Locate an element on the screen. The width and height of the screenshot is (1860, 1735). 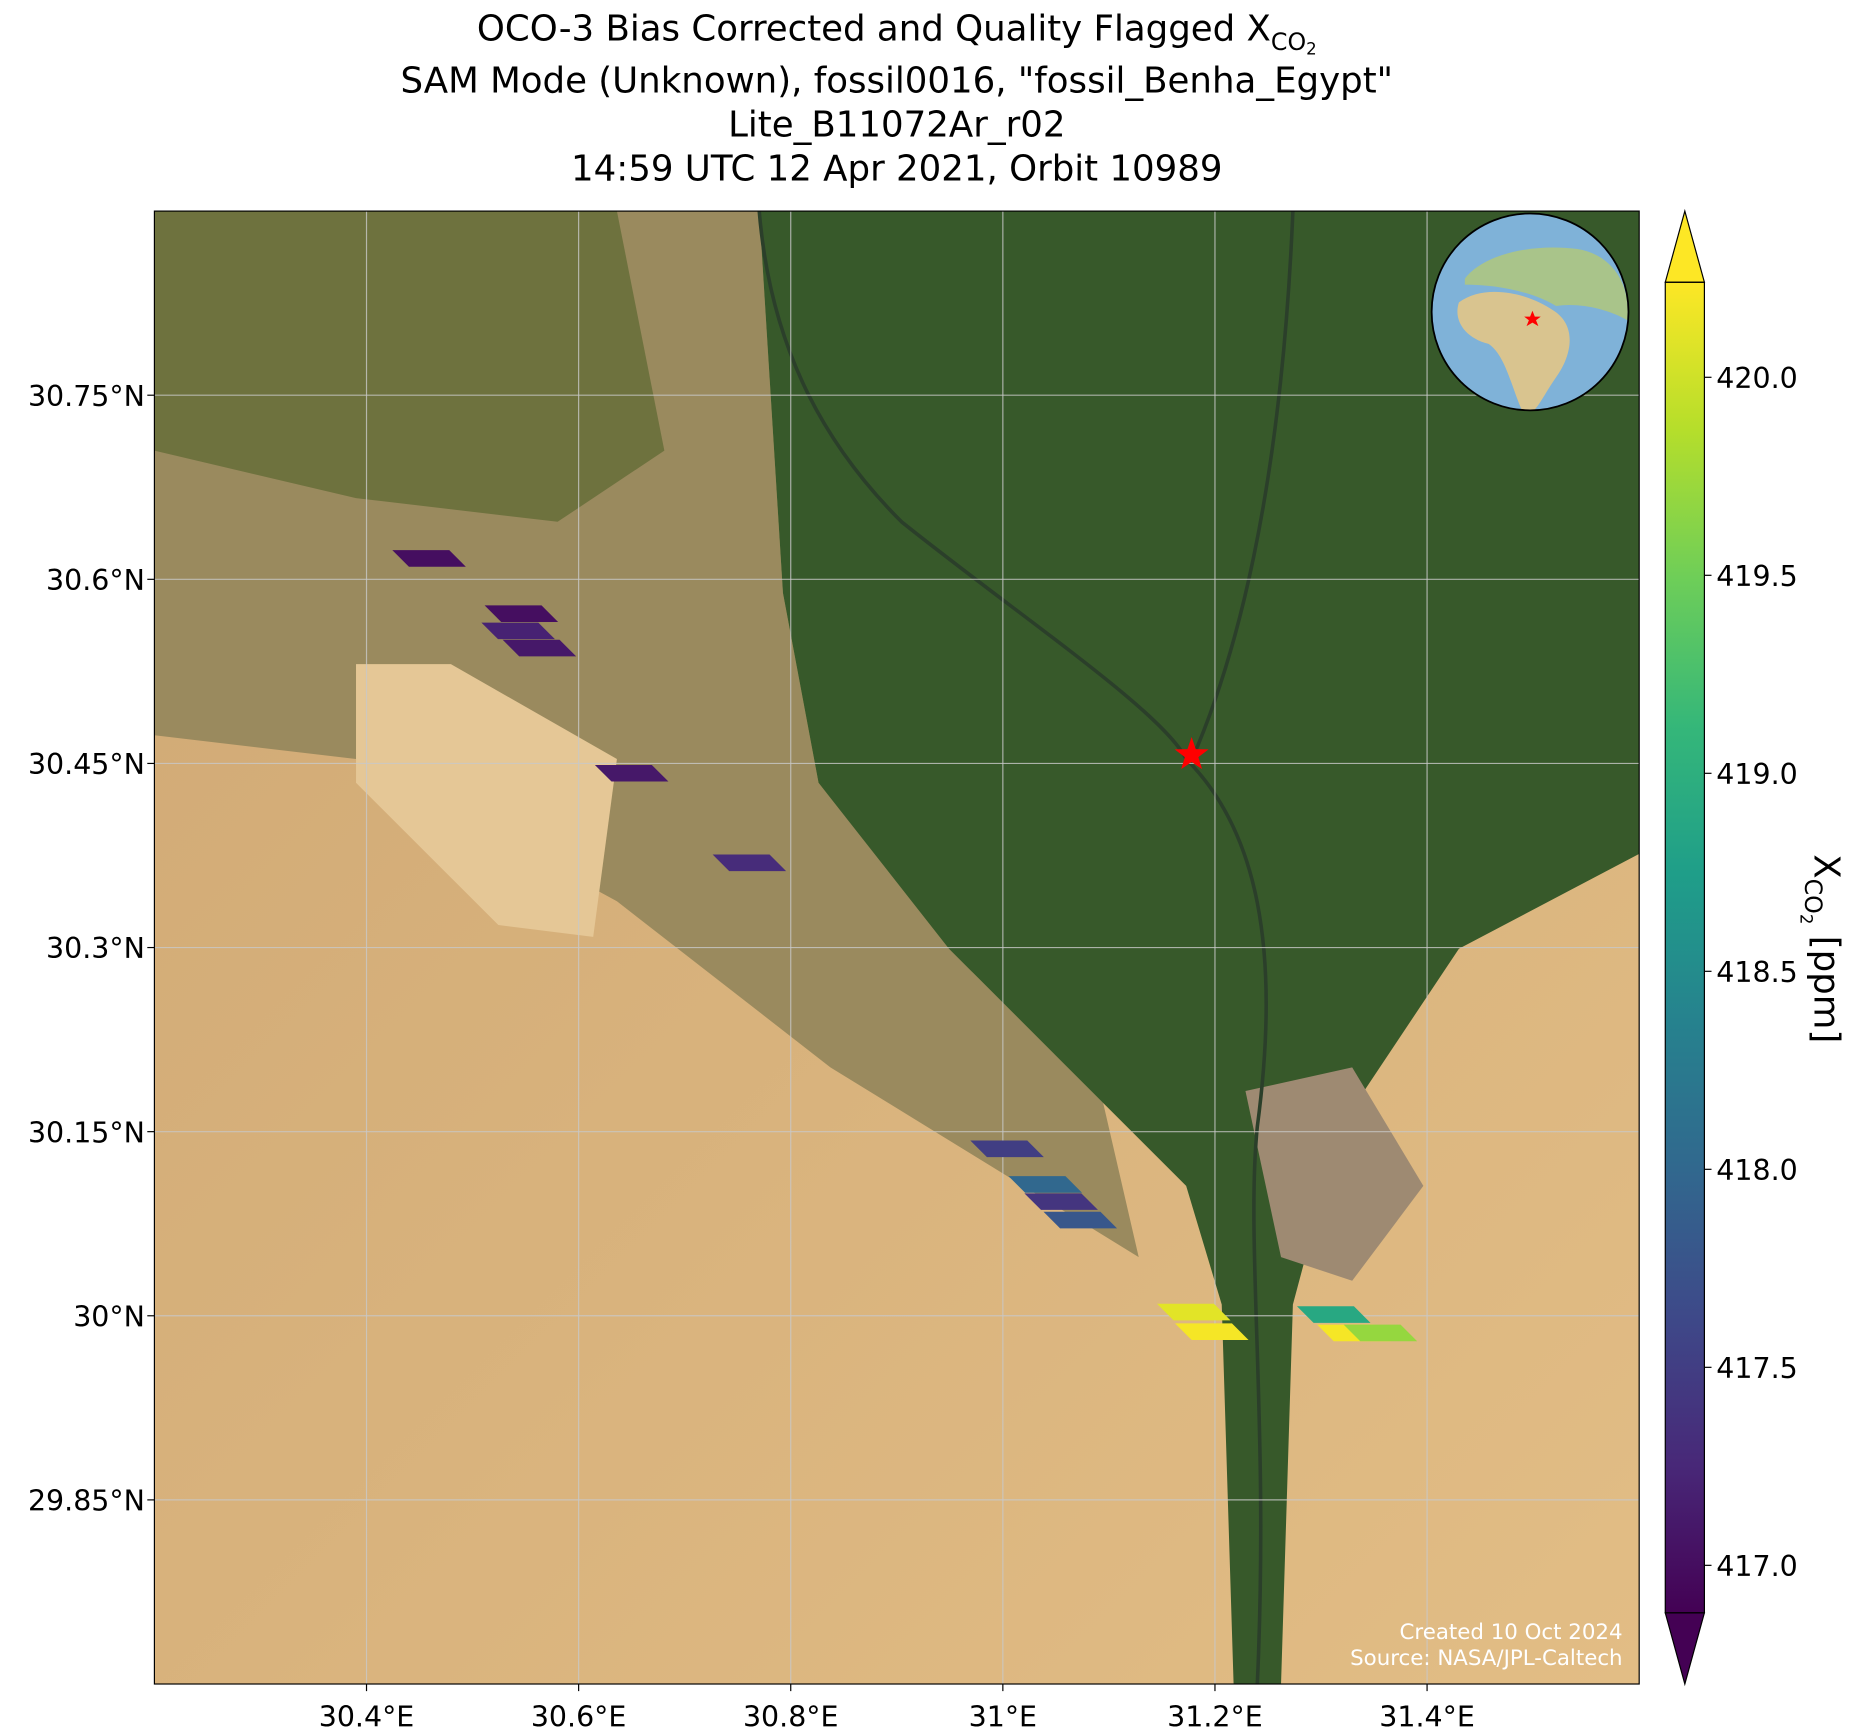
colorbar-frame is located at coordinates (1684, 947).